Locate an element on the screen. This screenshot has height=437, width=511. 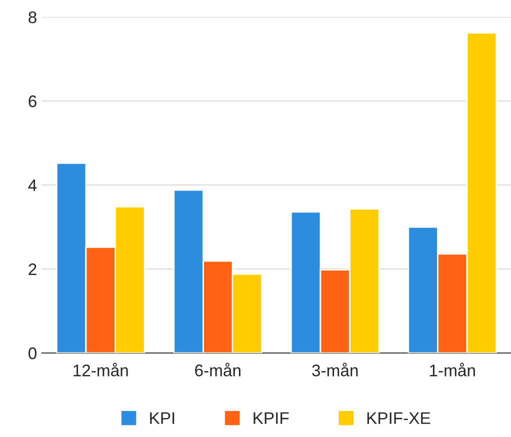
x-tick-label: 6-mån is located at coordinates (217, 369).